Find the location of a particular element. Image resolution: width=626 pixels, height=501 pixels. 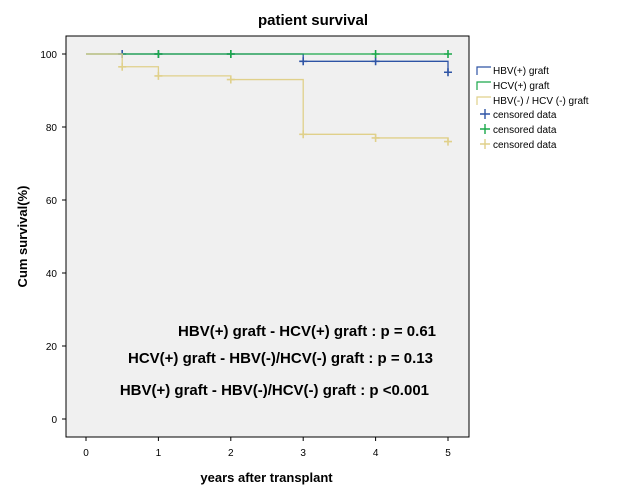

x-tick-label: 5 is located at coordinates (448, 453).